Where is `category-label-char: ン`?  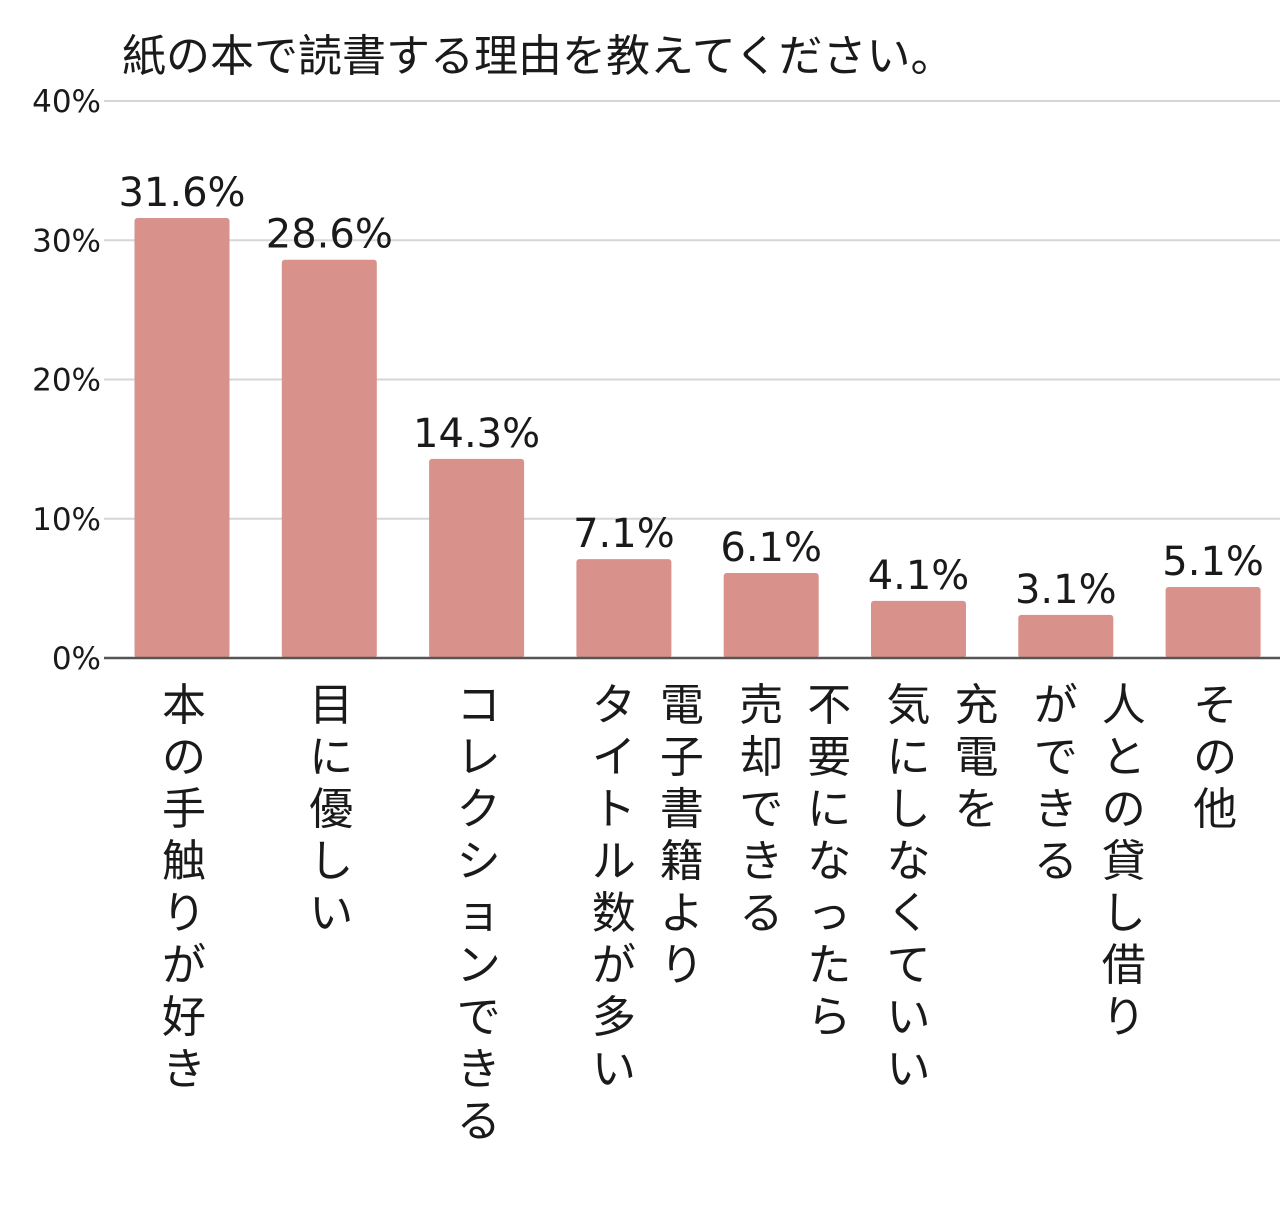
category-label-char: ン is located at coordinates (479, 965).